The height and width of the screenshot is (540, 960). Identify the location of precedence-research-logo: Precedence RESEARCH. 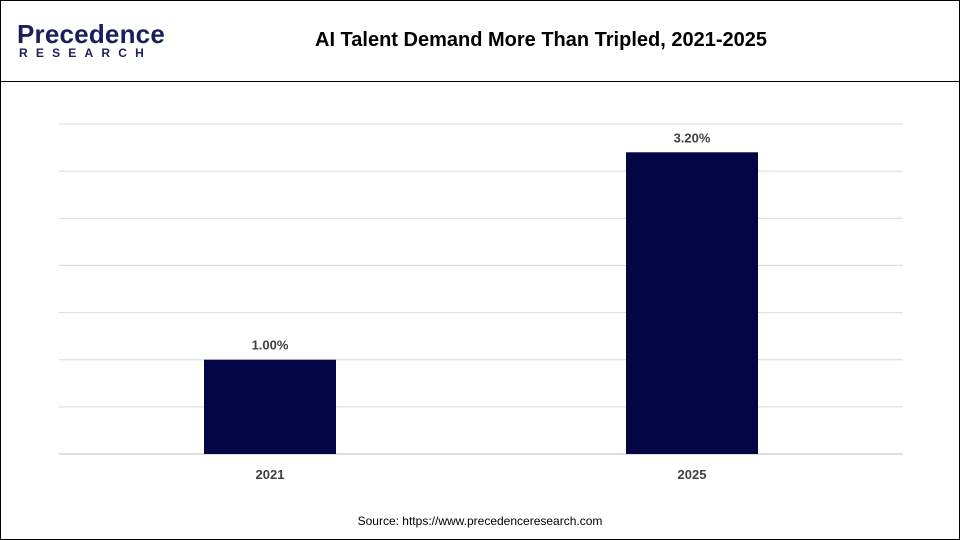
(92, 41).